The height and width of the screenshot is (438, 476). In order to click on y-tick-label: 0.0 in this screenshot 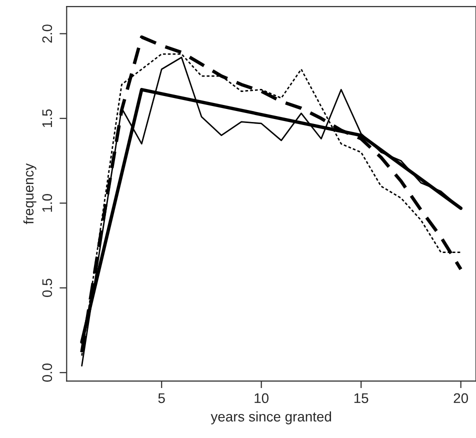, I will do `click(47, 372)`.